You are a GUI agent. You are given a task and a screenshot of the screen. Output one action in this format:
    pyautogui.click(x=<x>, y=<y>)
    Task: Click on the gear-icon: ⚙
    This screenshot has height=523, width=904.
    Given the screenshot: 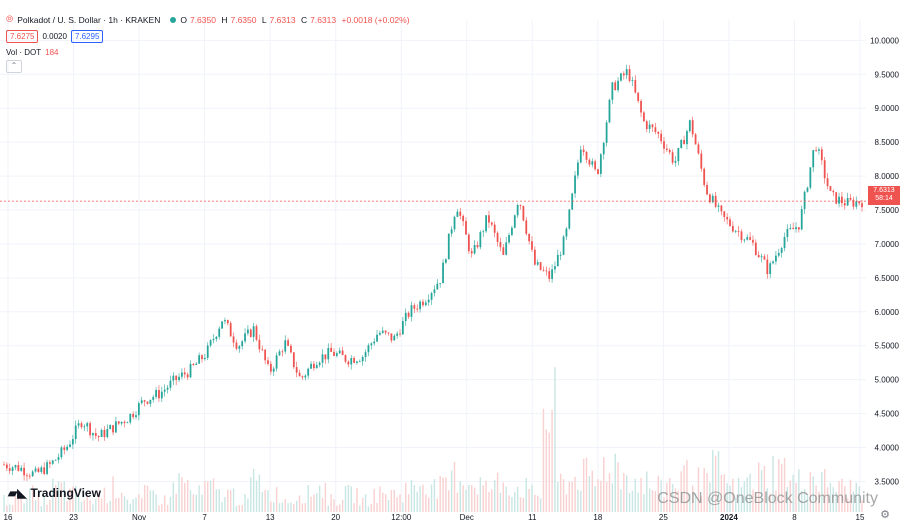 What is the action you would take?
    pyautogui.click(x=885, y=515)
    